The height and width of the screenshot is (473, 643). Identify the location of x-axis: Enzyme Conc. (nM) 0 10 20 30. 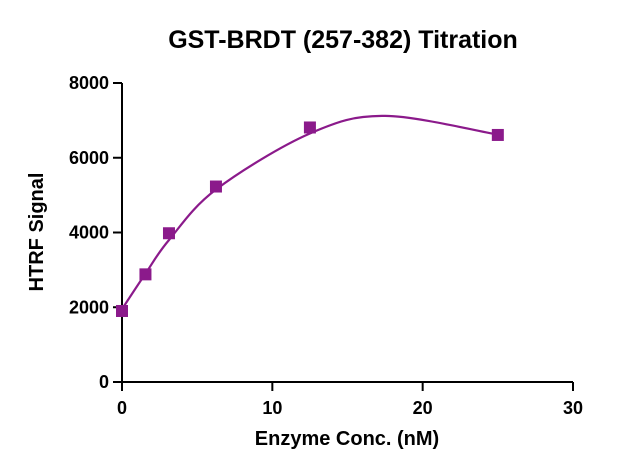
(350, 415).